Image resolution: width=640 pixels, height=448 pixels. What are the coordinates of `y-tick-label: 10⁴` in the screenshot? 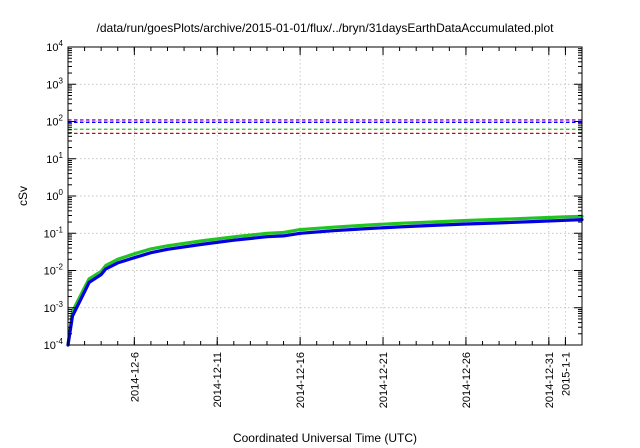 It's located at (54, 46).